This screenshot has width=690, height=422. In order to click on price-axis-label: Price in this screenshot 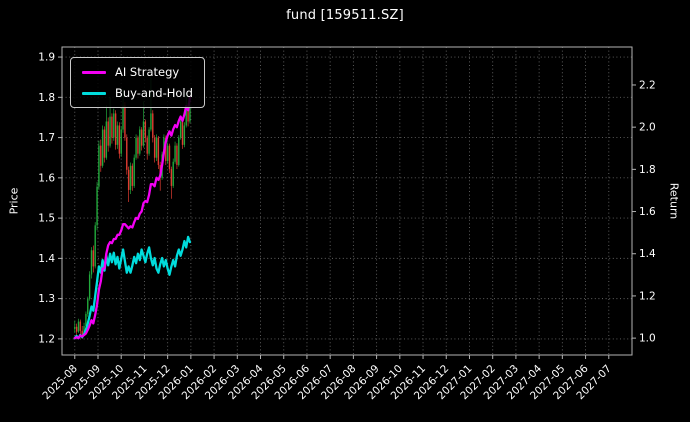, I will do `click(14, 201)`.